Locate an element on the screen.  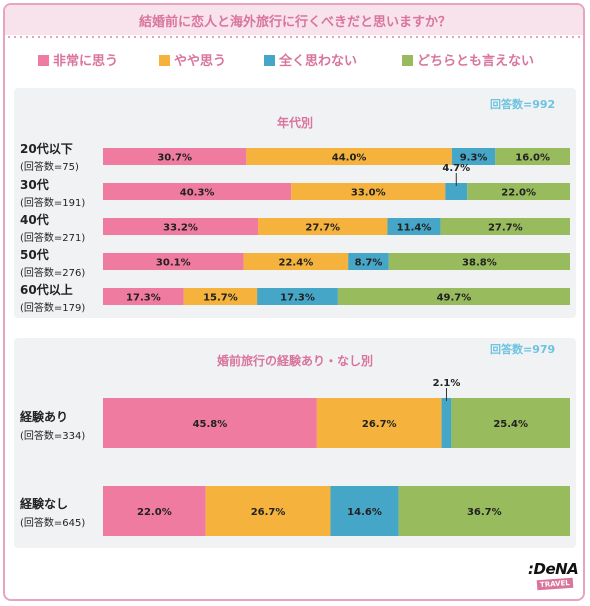
legend-item-neither: どちらとも言えない is located at coordinates (468, 59).